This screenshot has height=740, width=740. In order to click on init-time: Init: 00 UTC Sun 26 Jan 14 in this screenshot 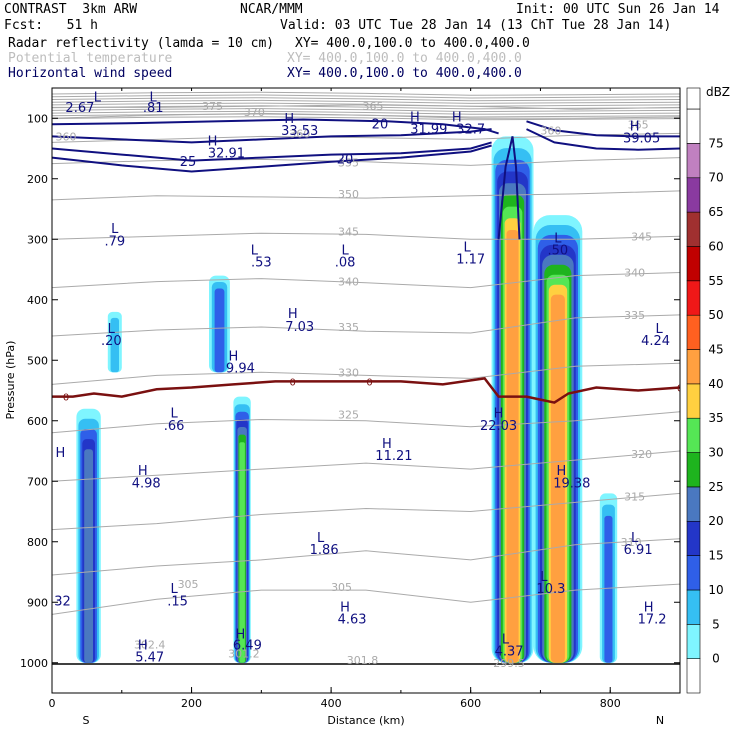, I will do `click(618, 9)`.